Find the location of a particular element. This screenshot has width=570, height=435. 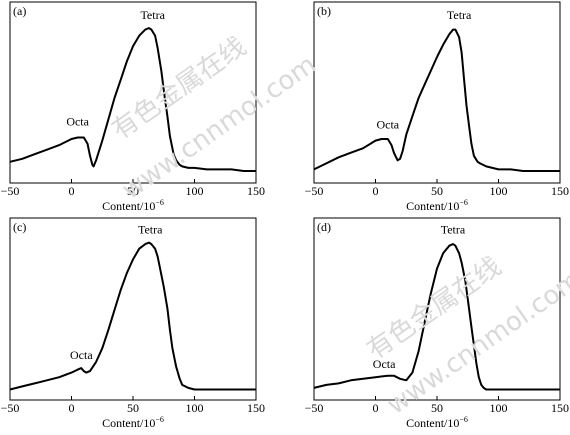

panel-label: (b) is located at coordinates (324, 11).